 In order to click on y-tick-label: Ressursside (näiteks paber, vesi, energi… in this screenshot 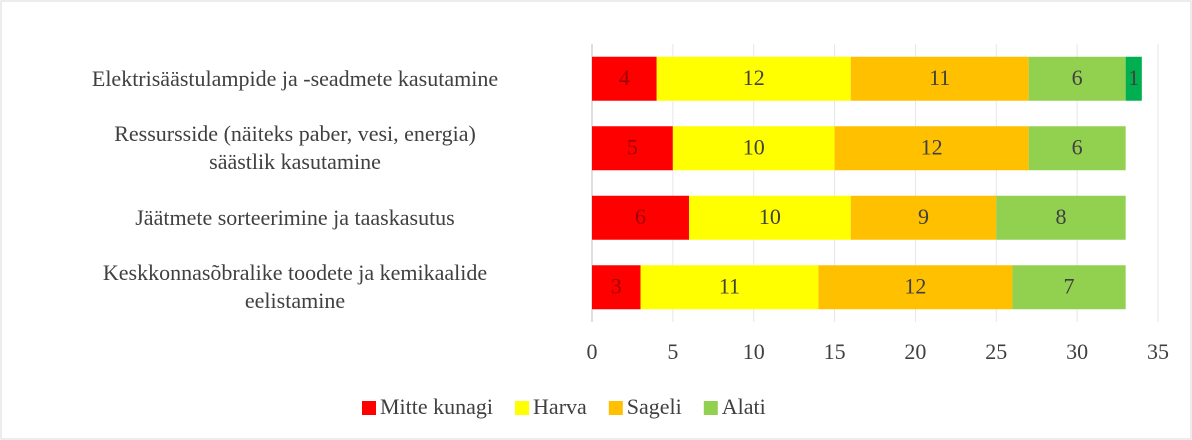, I will do `click(295, 148)`.